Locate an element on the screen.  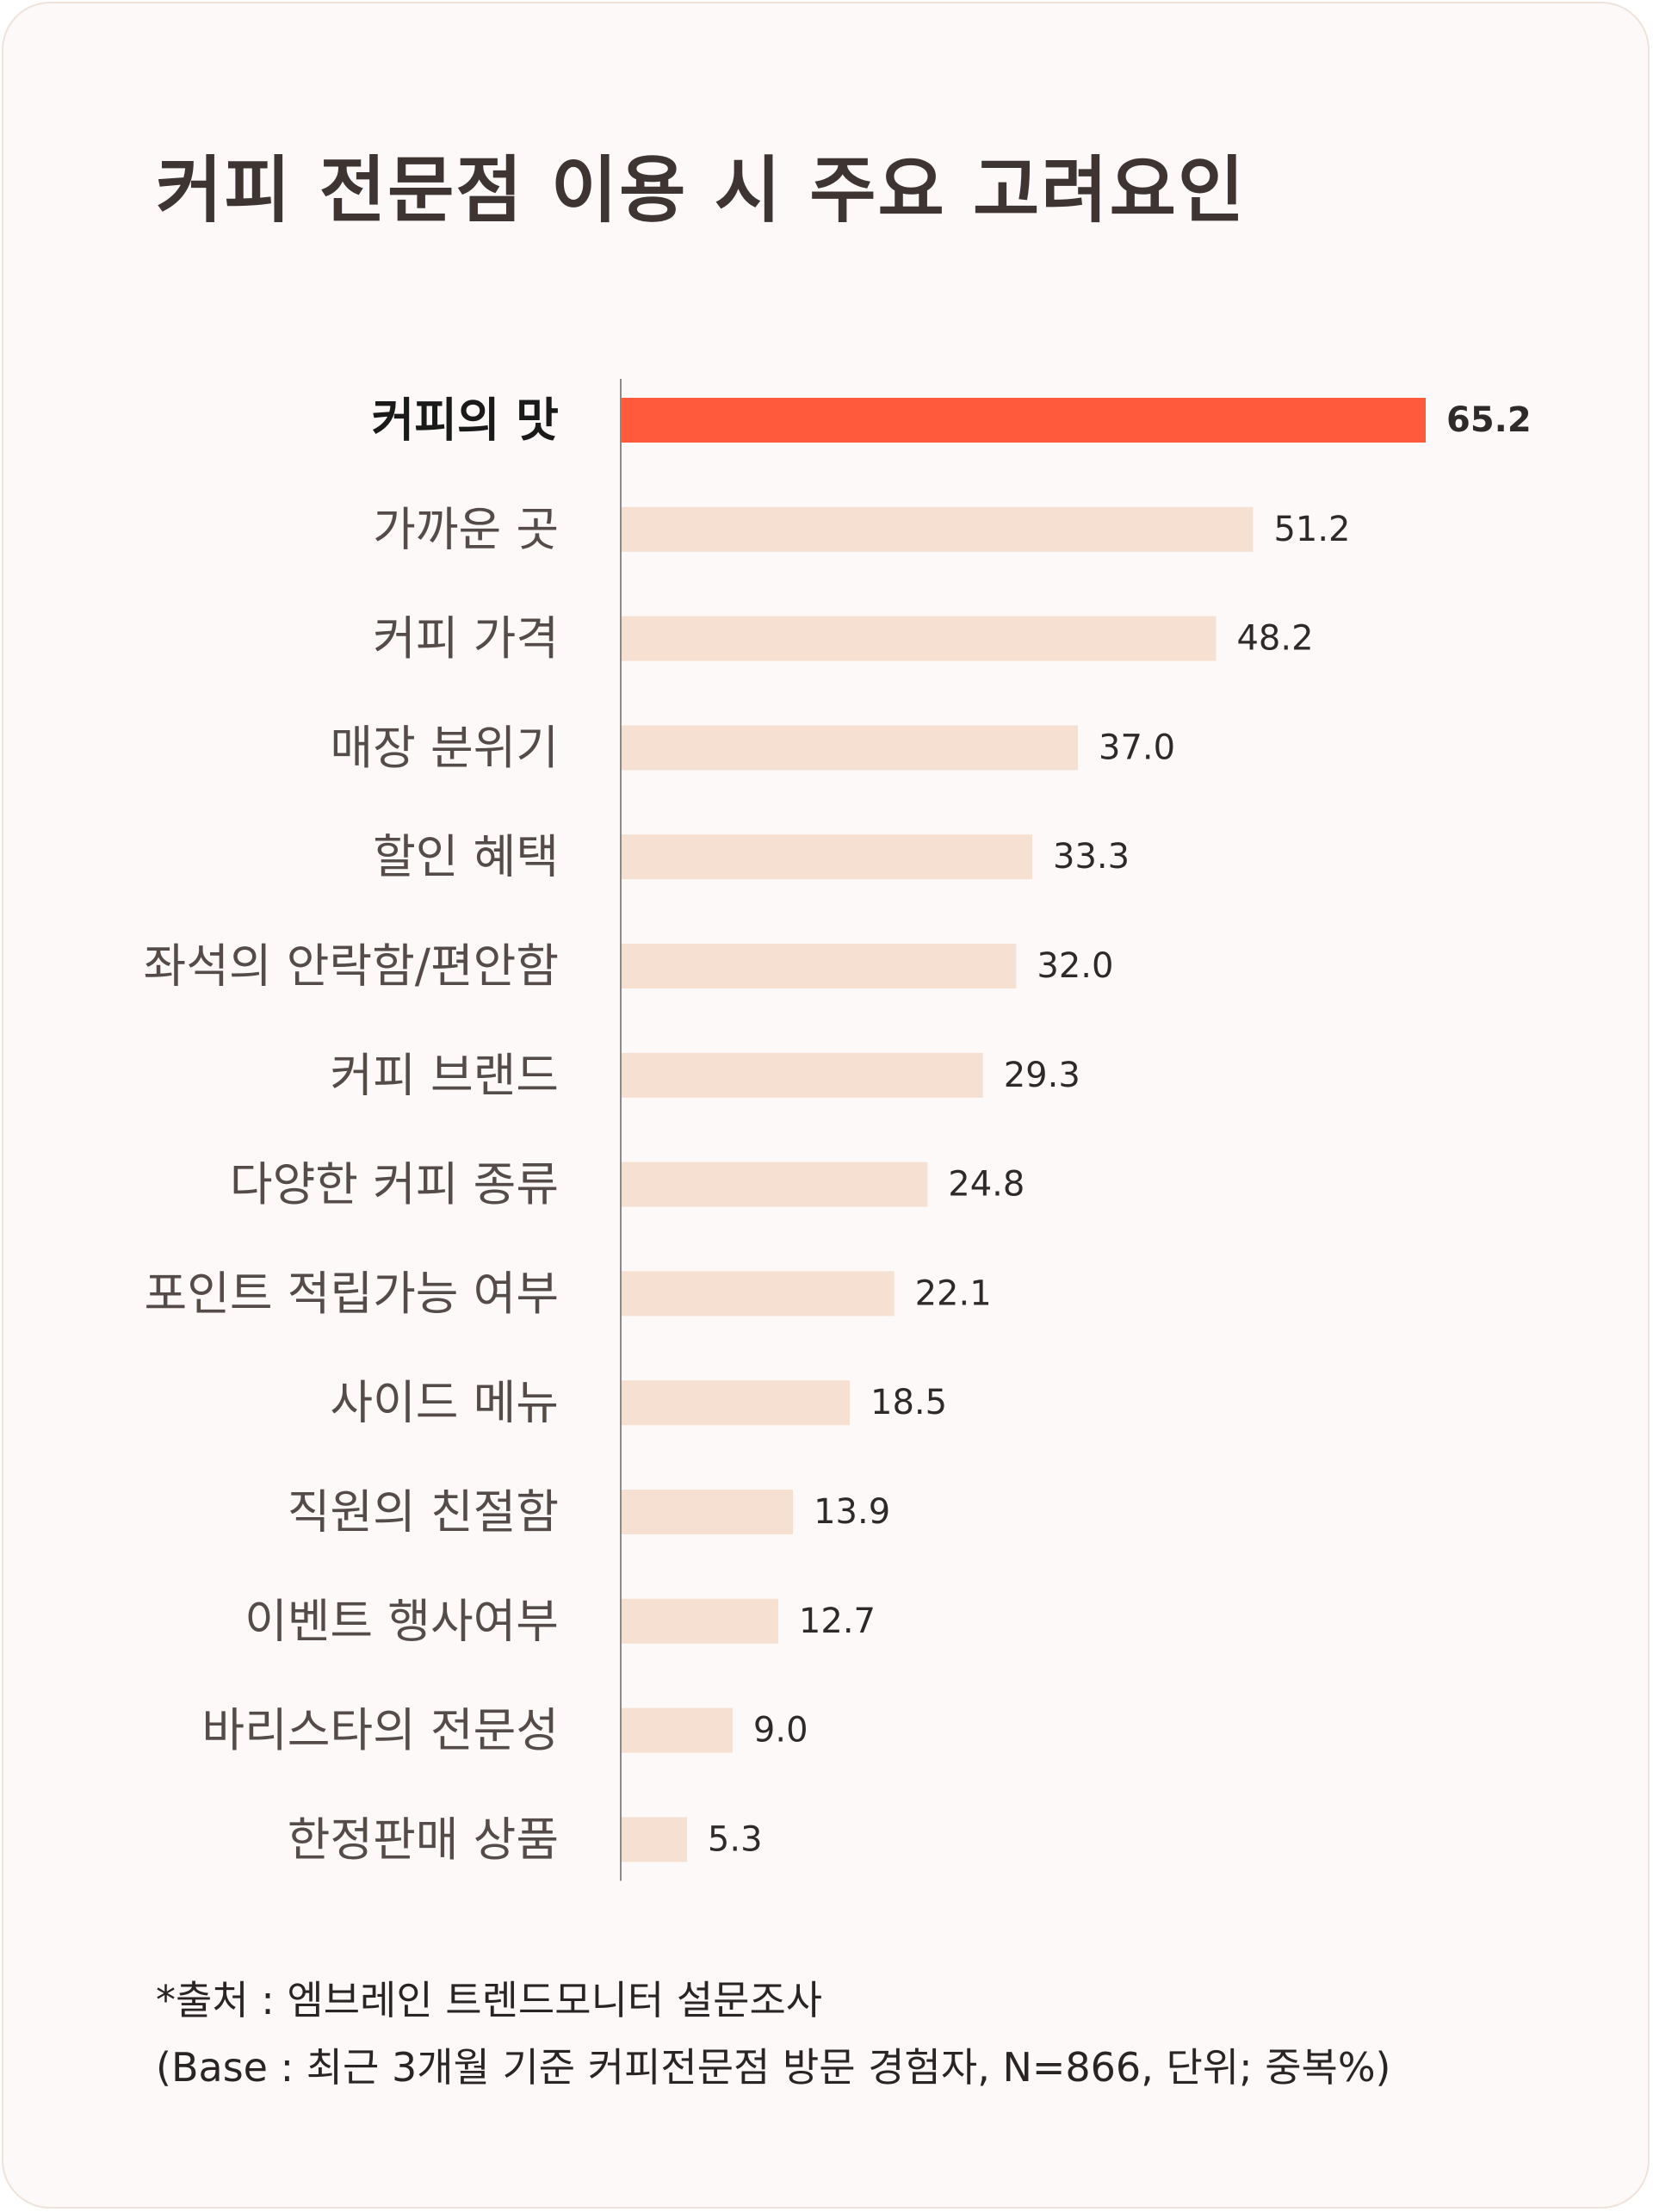
value-label: 65.2 is located at coordinates (1489, 420).